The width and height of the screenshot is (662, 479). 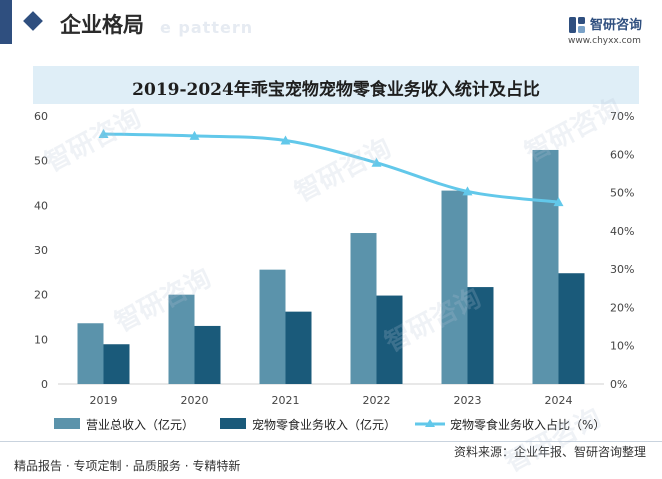 I want to click on footer-slogan: 精品报告 · 专项定制 · 品质服务 · 专精特新, so click(x=127, y=466).